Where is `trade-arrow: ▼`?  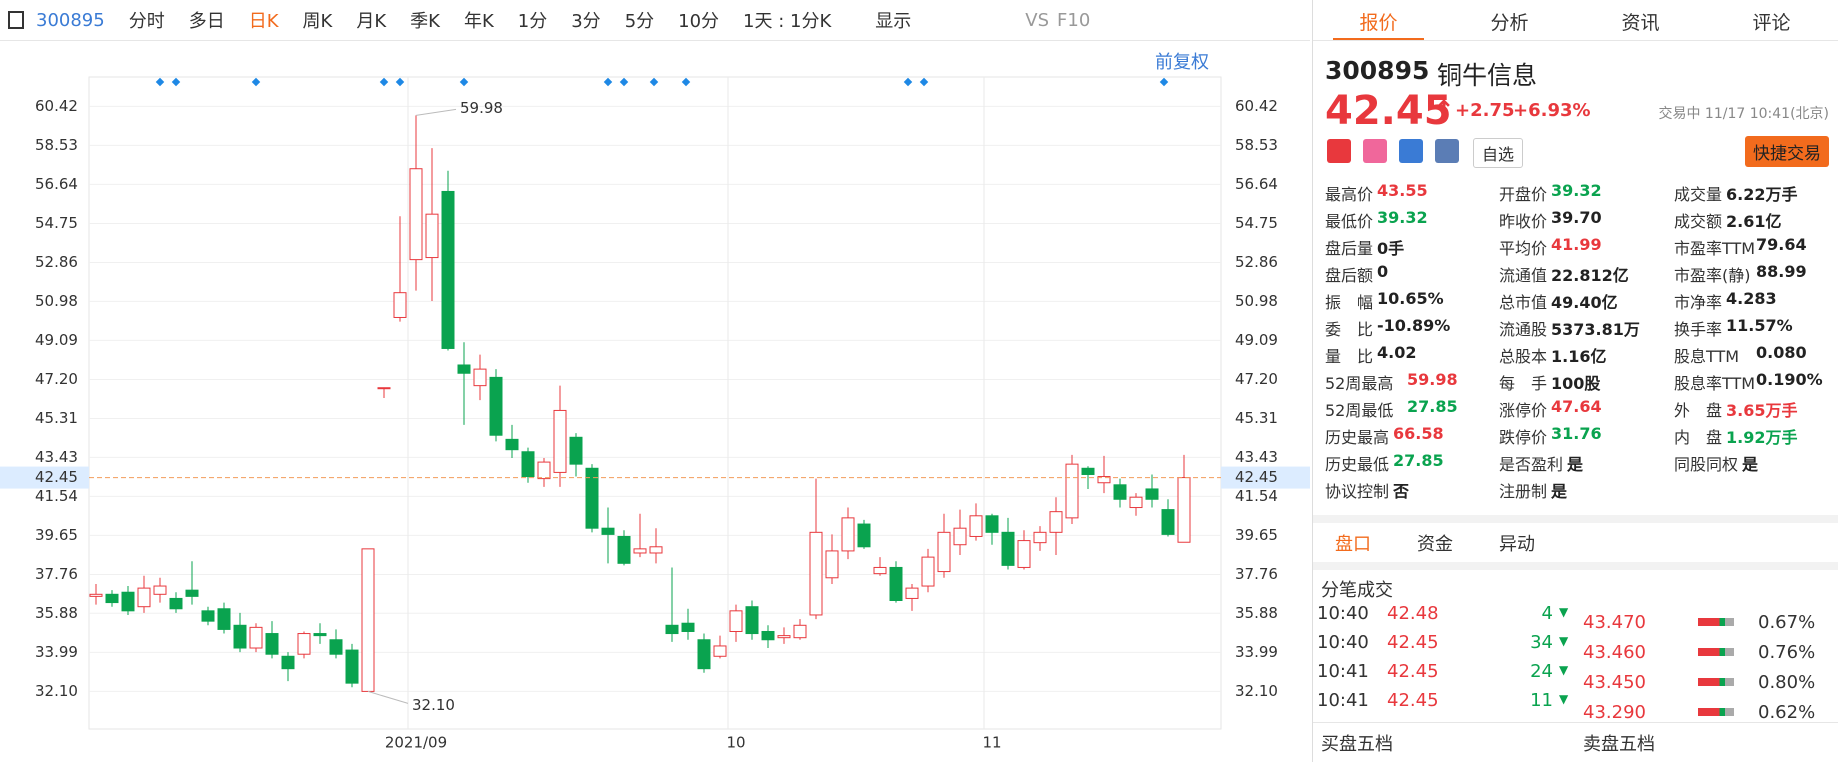
trade-arrow: ▼ is located at coordinates (1564, 612).